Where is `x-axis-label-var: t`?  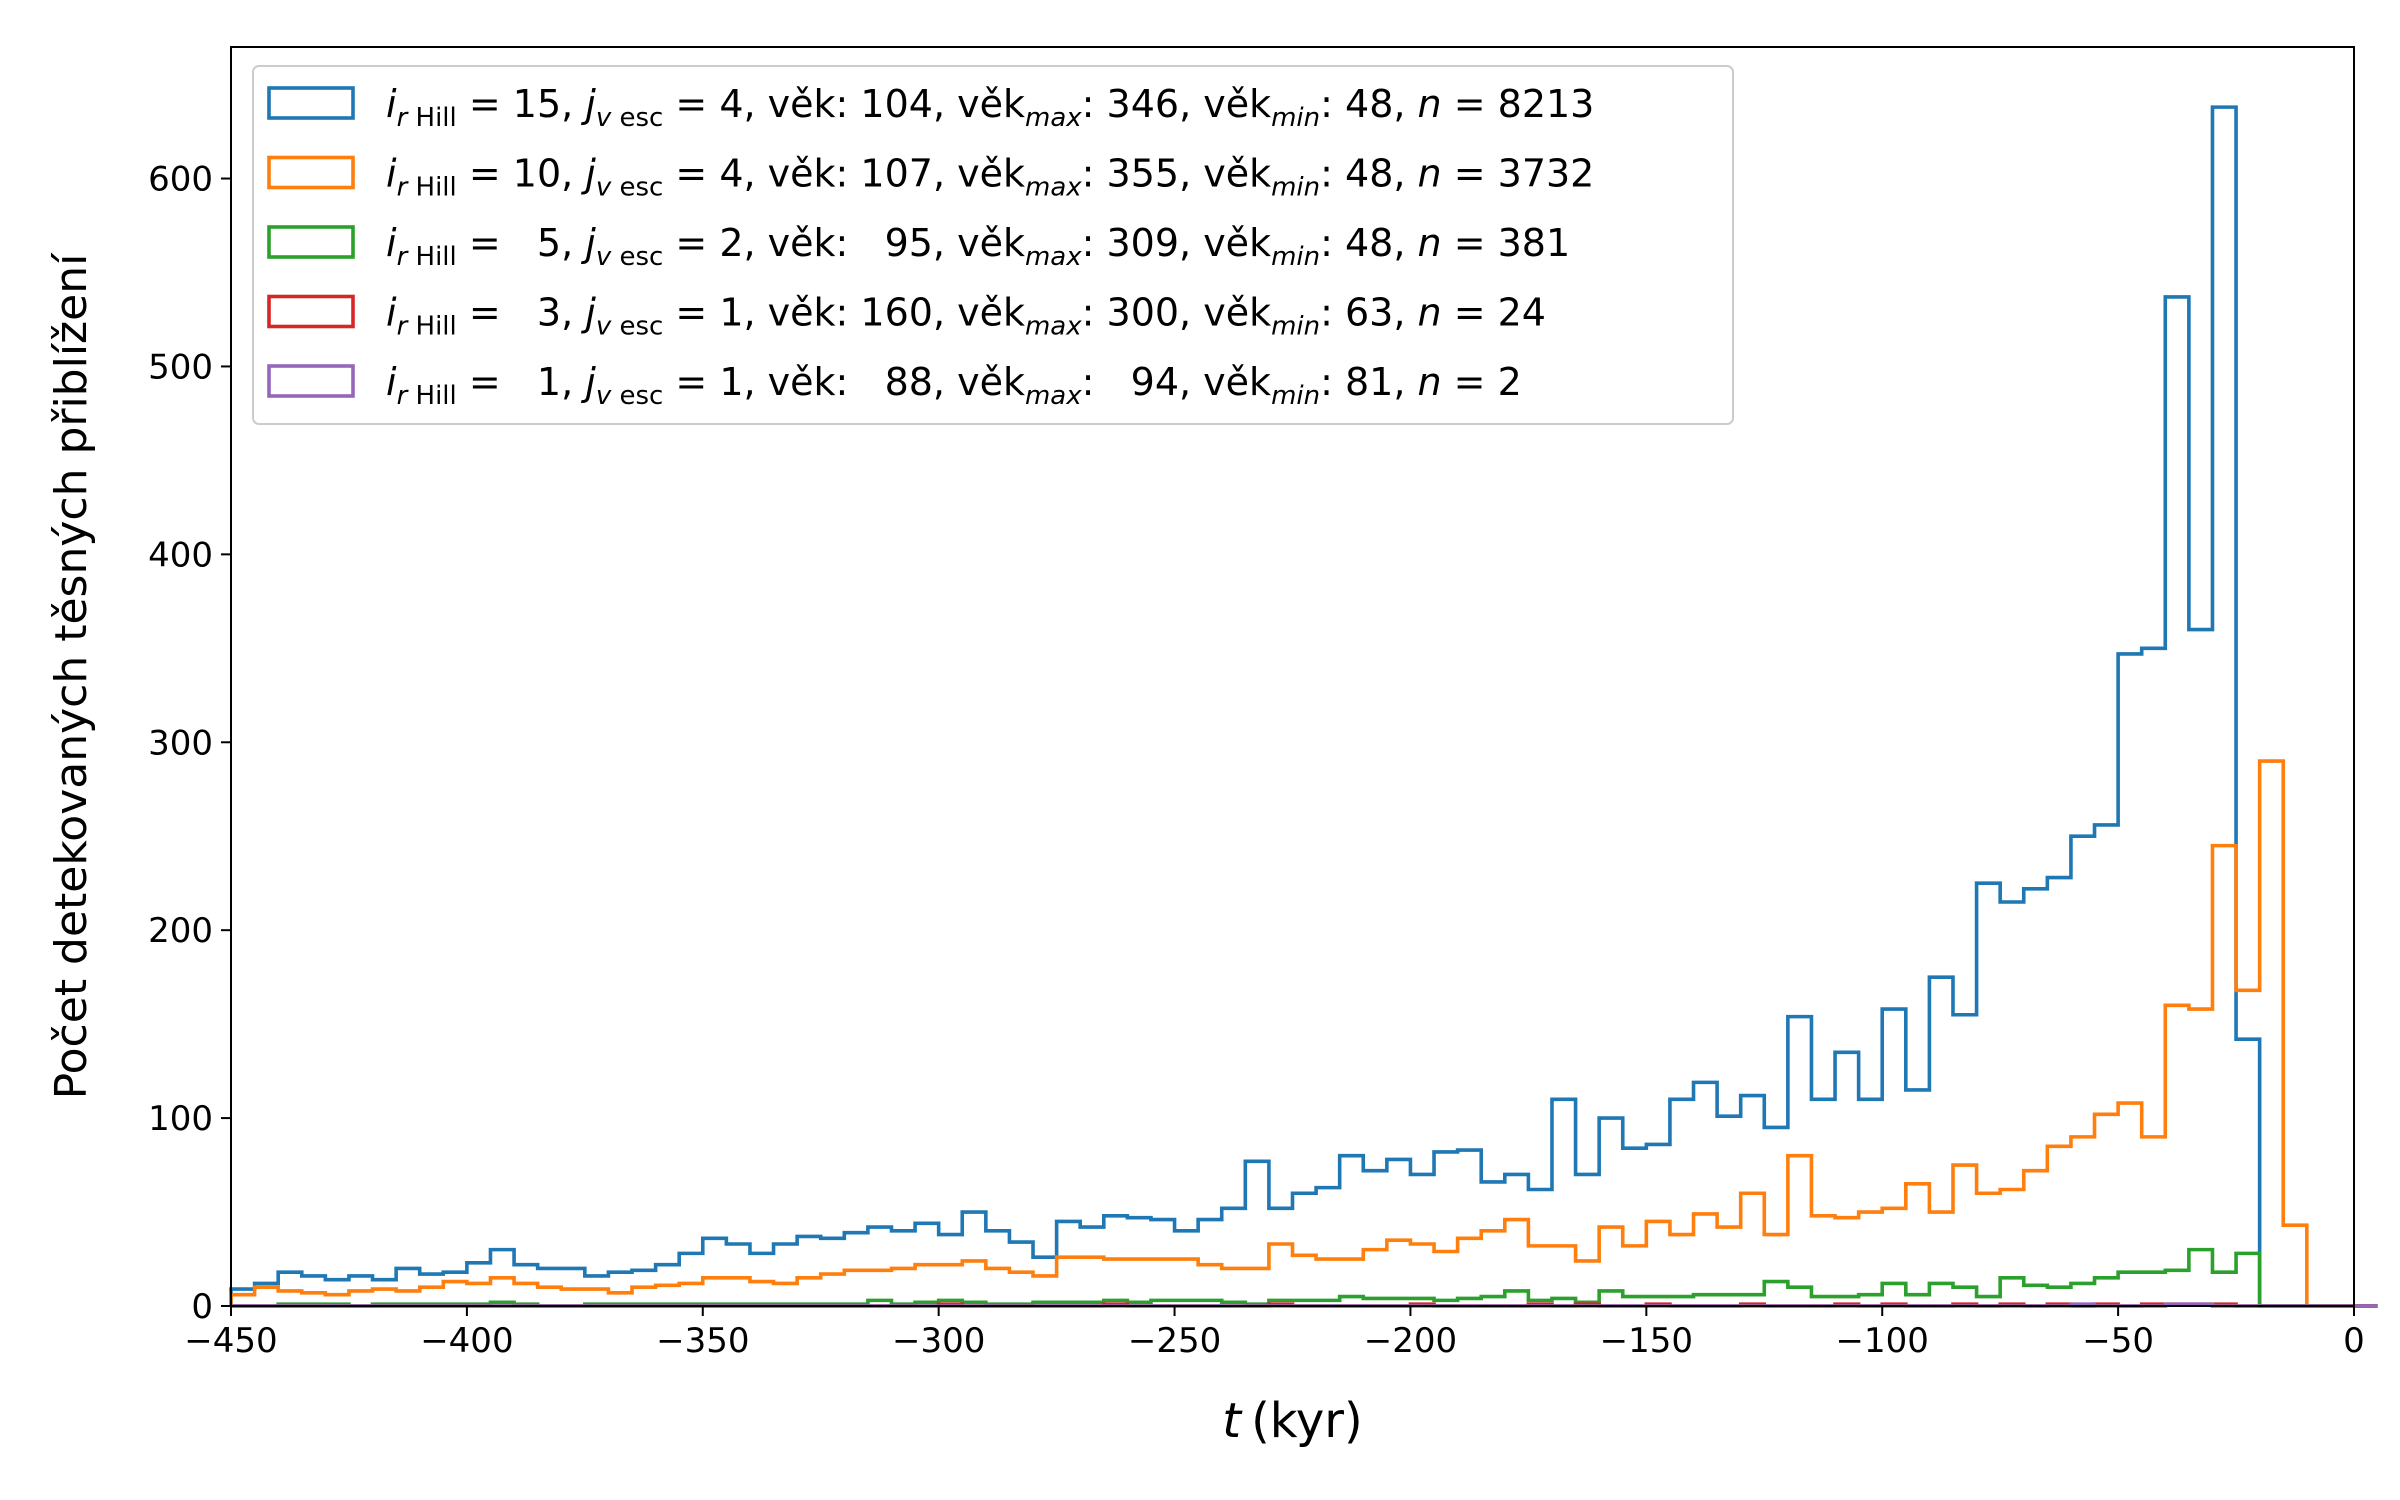
x-axis-label-var: t is located at coordinates (1232, 1421).